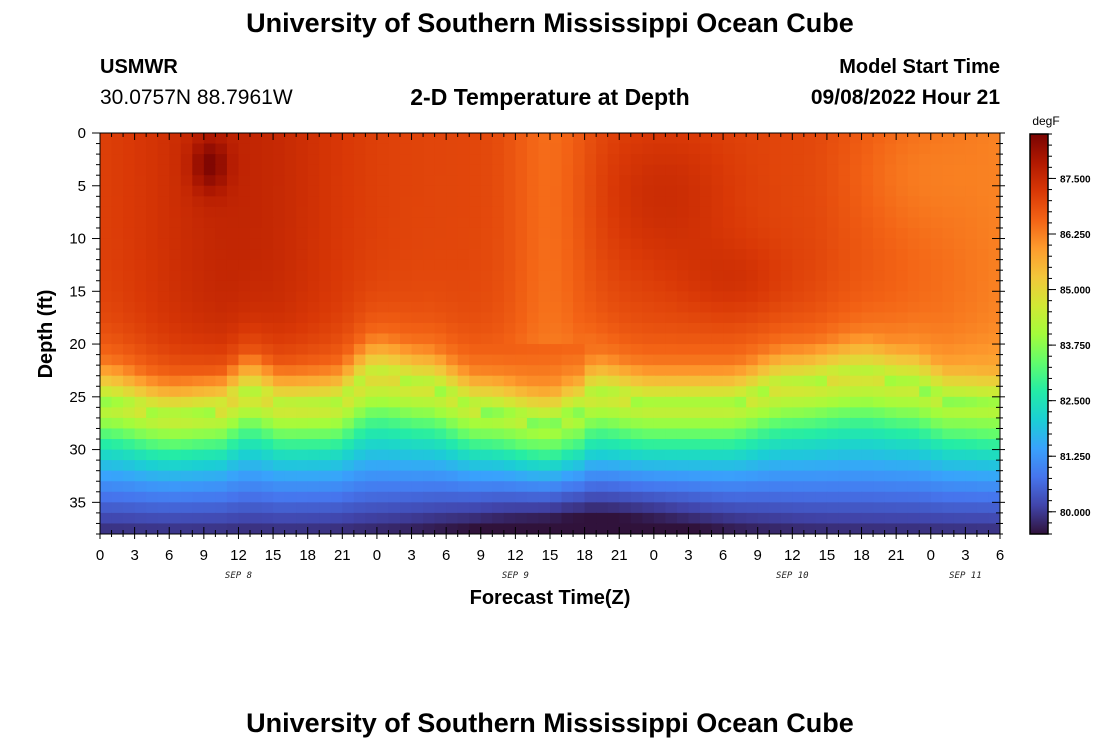 Image resolution: width=1100 pixels, height=750 pixels. I want to click on x-tick-label: 18, so click(861, 555).